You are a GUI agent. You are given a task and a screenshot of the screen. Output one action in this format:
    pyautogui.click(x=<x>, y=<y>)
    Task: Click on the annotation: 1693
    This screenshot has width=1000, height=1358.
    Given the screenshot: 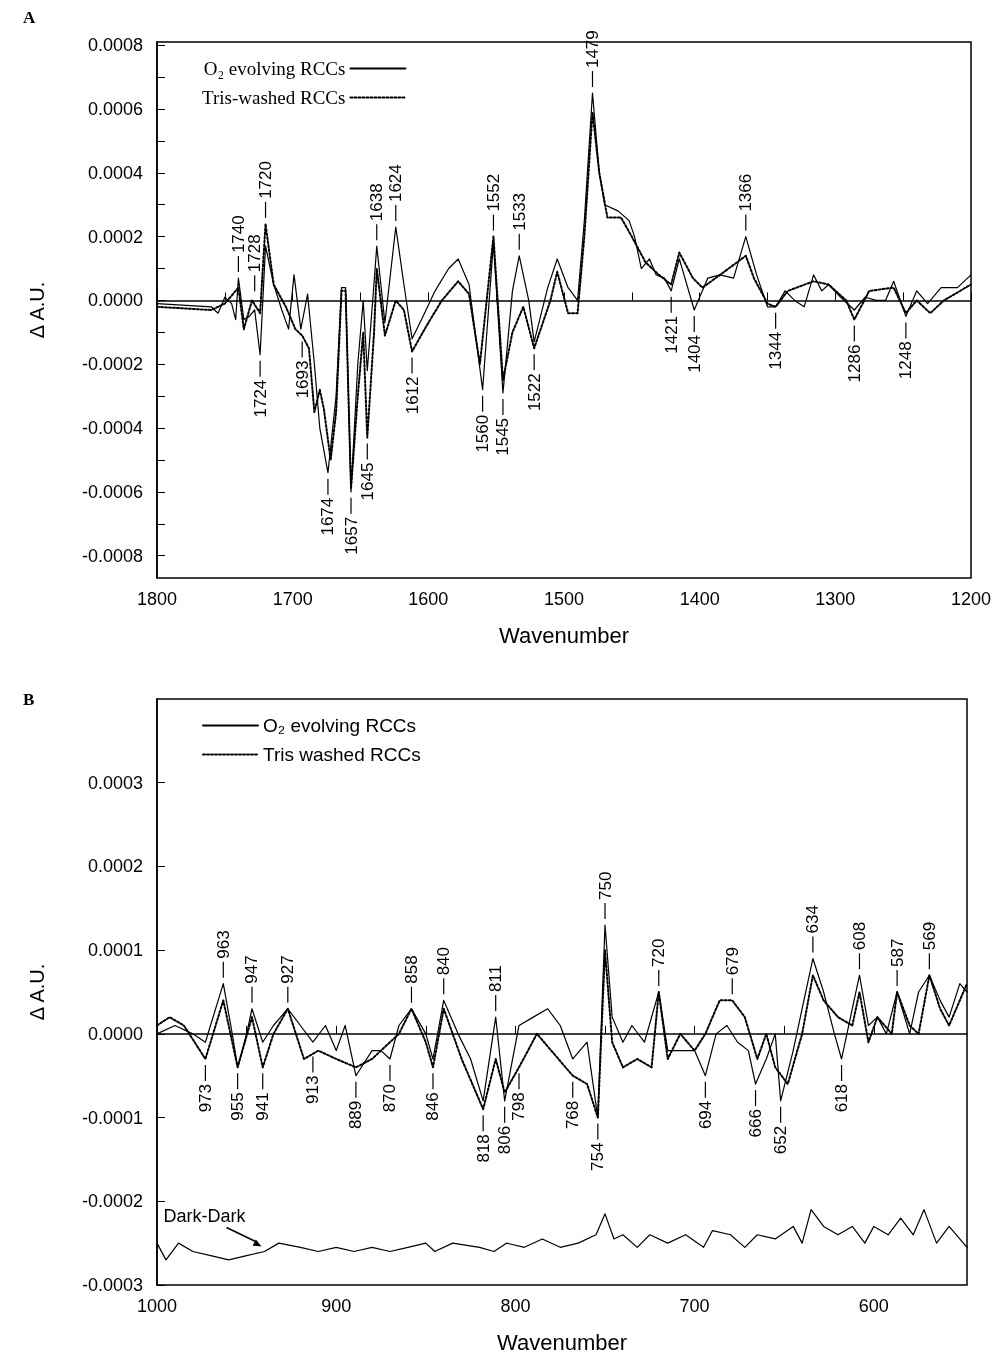 What is the action you would take?
    pyautogui.click(x=302, y=379)
    